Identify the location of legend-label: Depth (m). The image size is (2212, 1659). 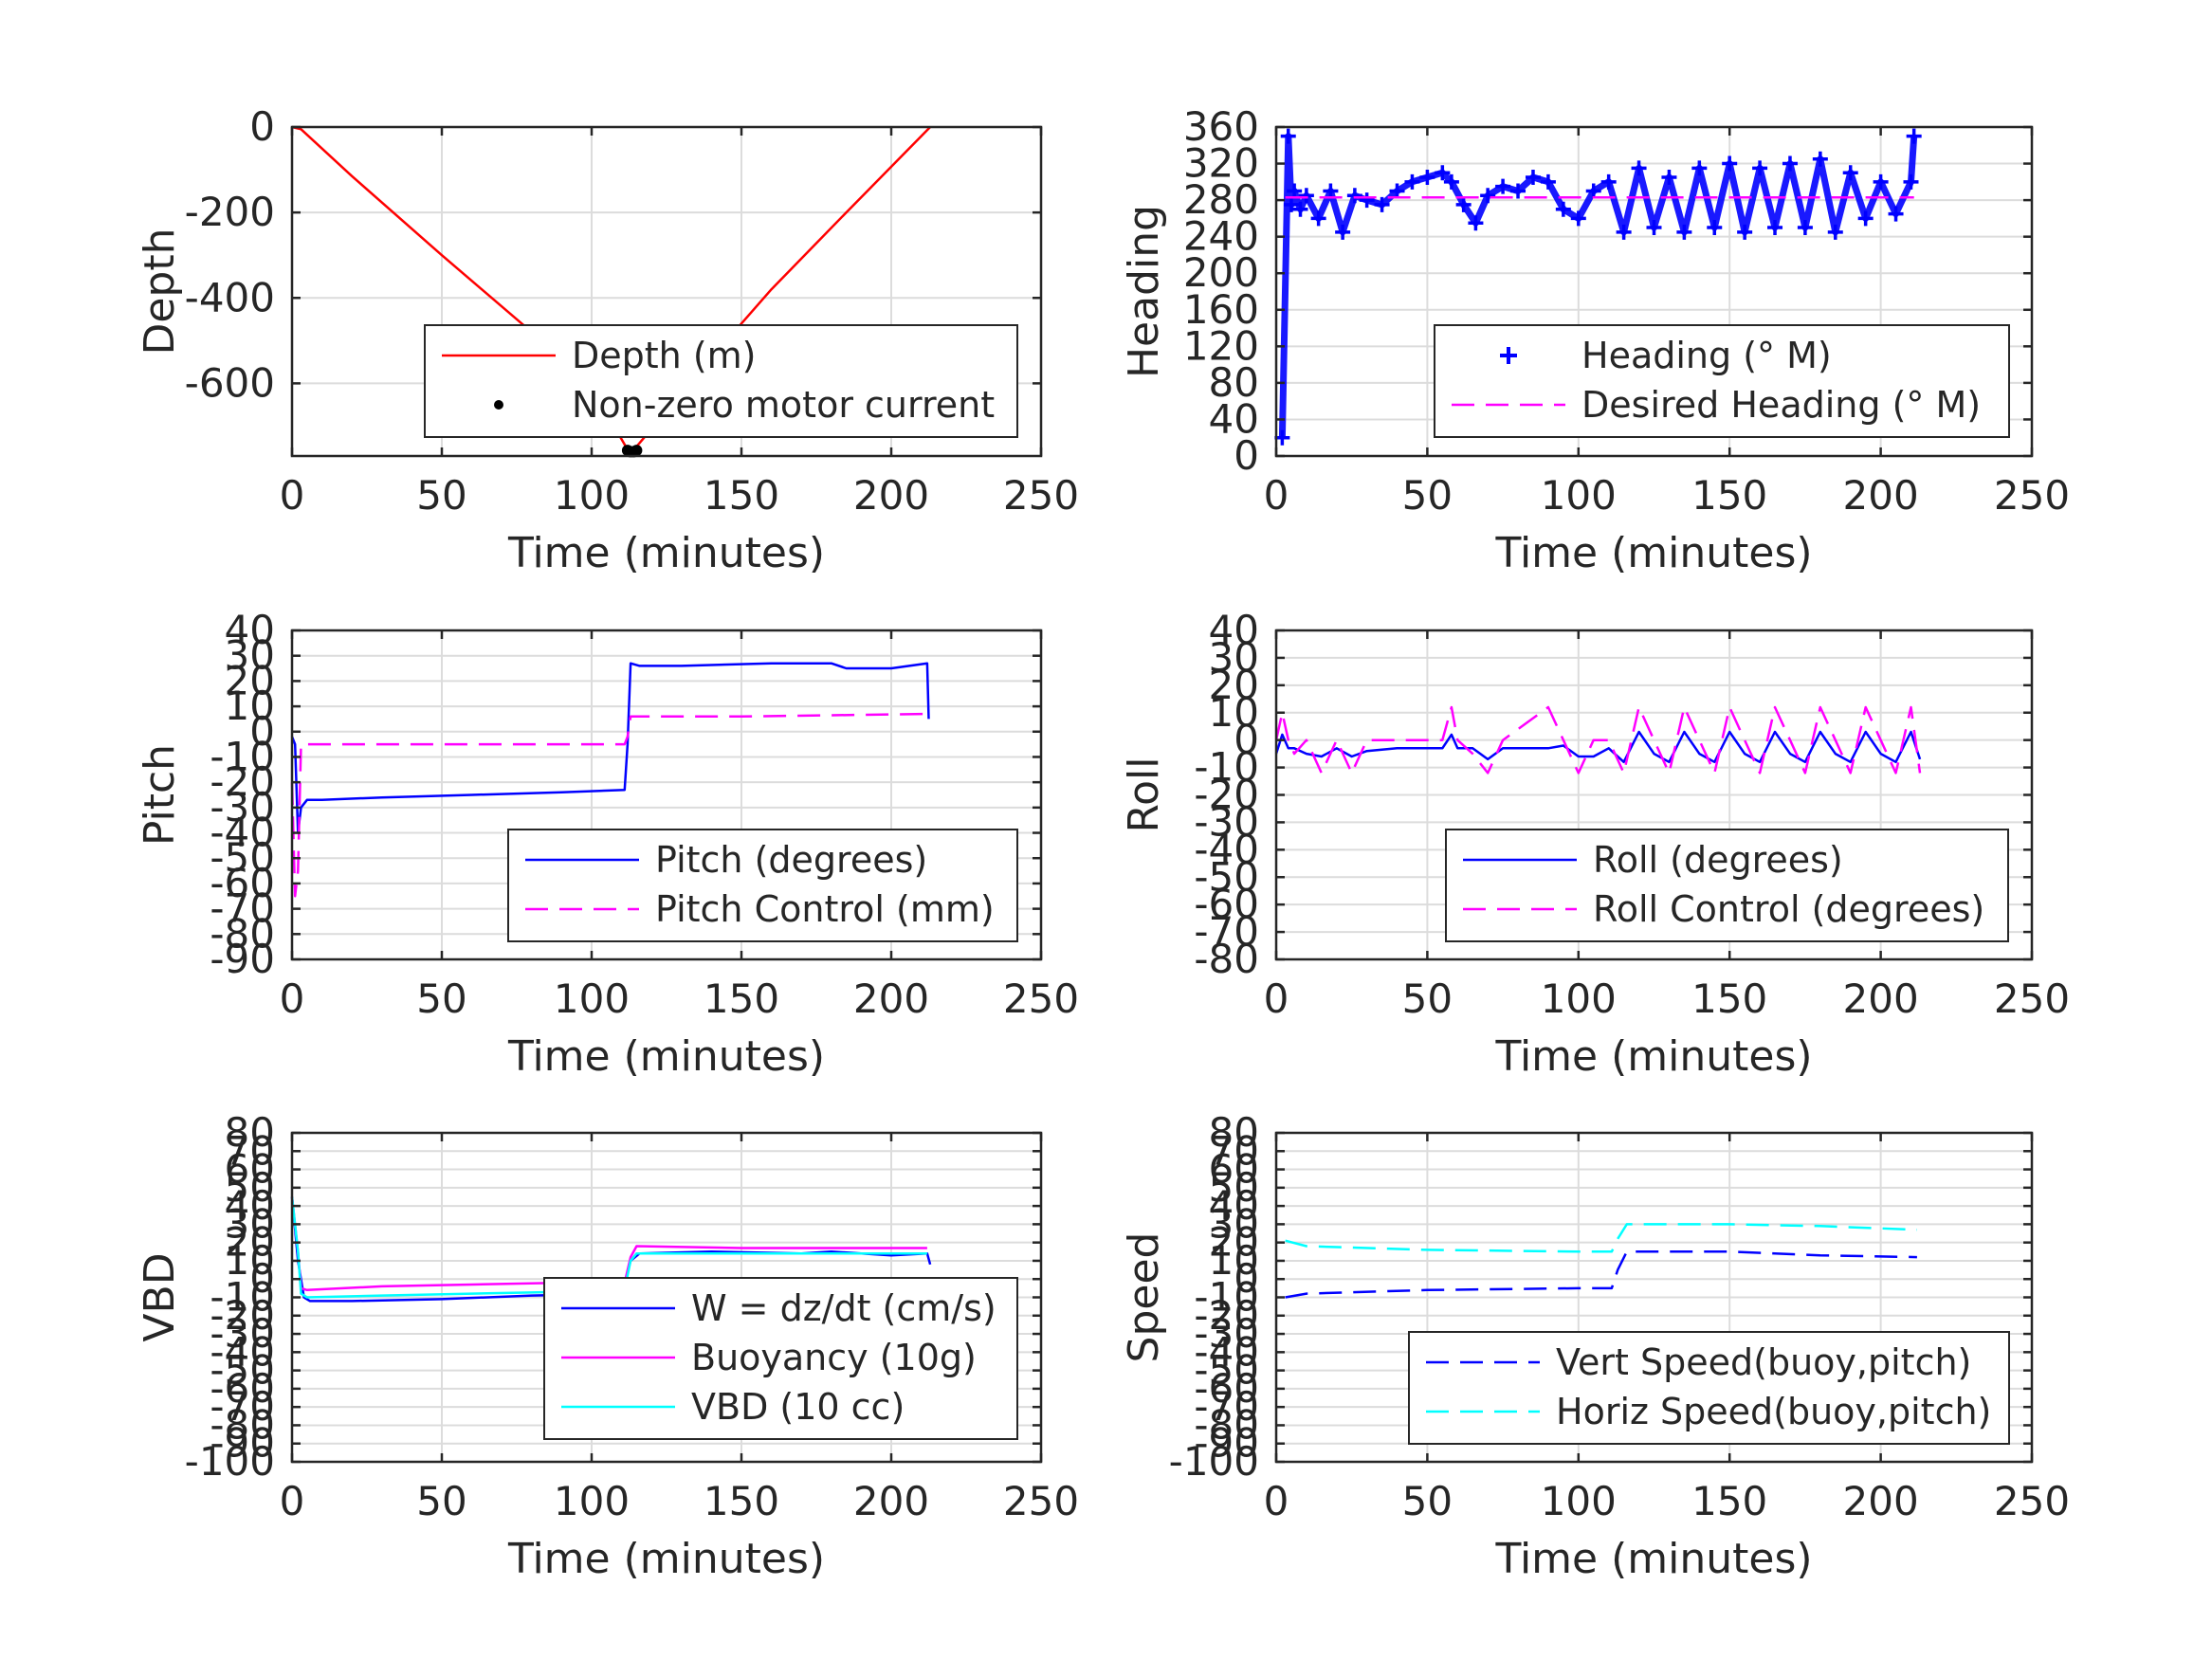
(664, 355).